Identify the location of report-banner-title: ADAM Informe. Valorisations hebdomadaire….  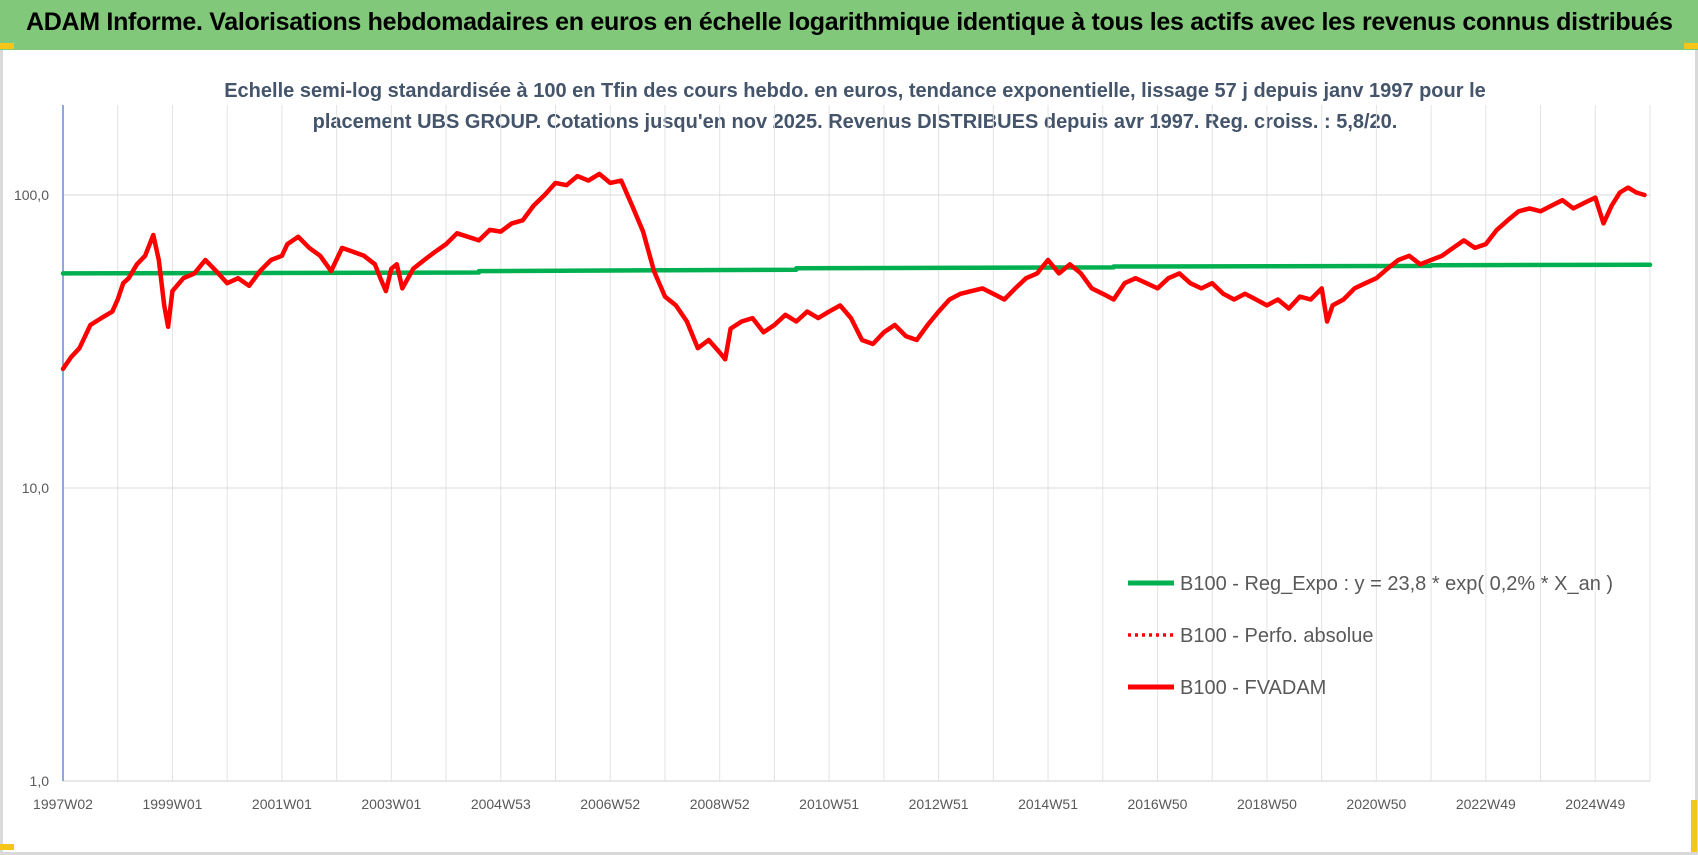
(849, 25).